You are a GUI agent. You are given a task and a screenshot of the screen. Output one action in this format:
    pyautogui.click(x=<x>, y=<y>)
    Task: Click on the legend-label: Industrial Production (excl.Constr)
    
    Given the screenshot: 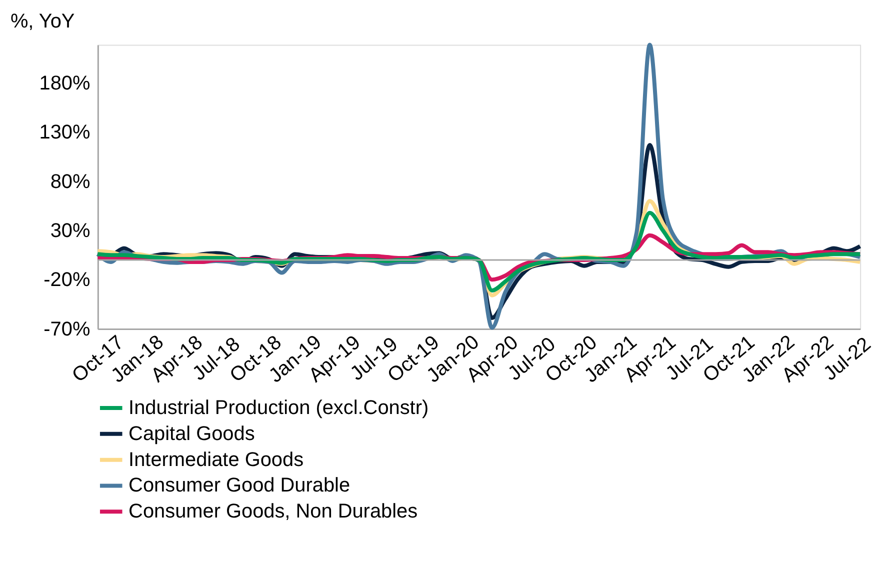 What is the action you would take?
    pyautogui.click(x=278, y=407)
    